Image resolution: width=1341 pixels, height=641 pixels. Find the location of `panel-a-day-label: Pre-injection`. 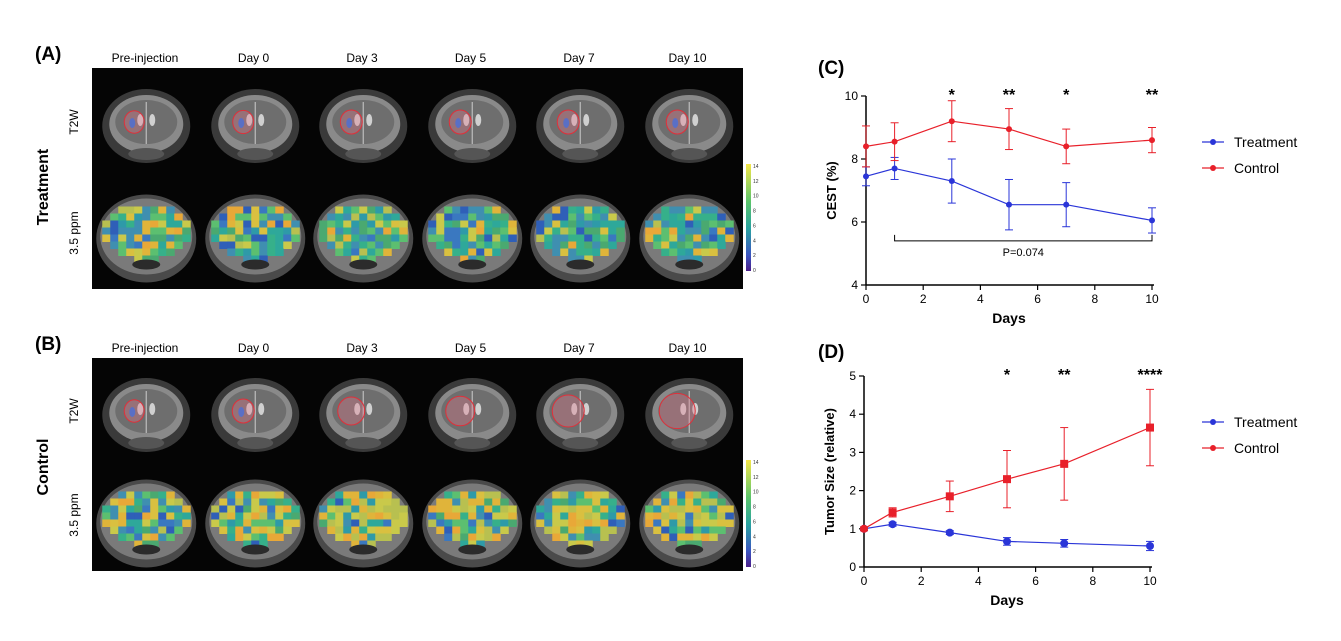

panel-a-day-label: Pre-injection is located at coordinates (145, 58).